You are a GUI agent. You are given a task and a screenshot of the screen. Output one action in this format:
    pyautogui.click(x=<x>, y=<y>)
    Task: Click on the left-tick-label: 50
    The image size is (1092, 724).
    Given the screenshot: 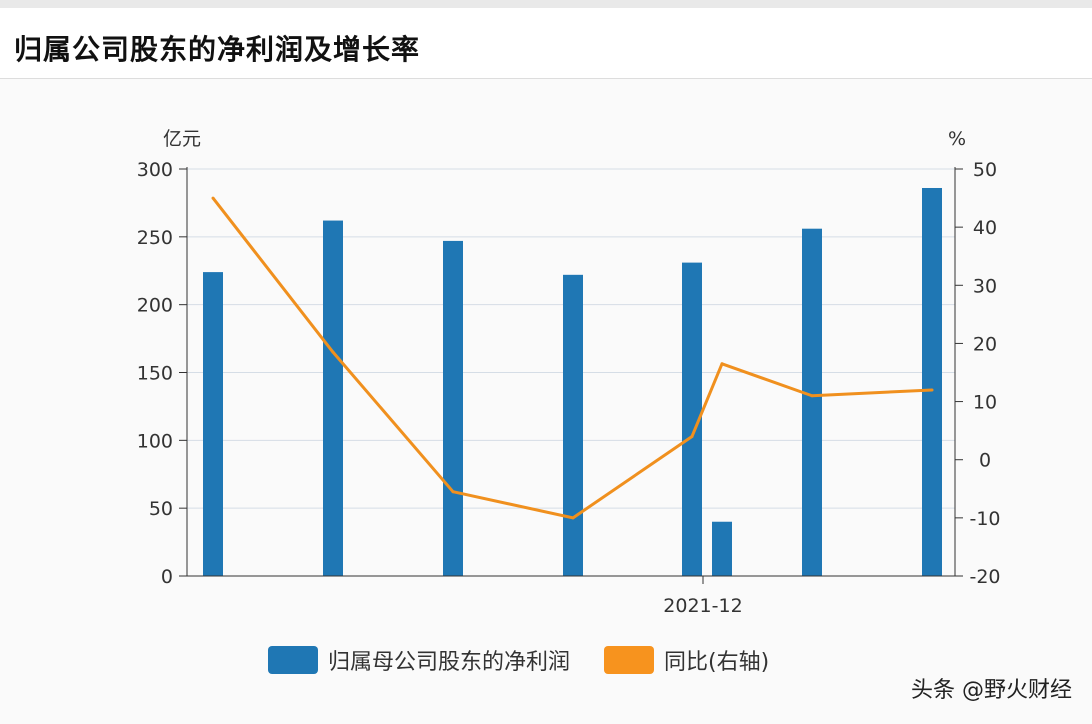 What is the action you would take?
    pyautogui.click(x=161, y=509)
    